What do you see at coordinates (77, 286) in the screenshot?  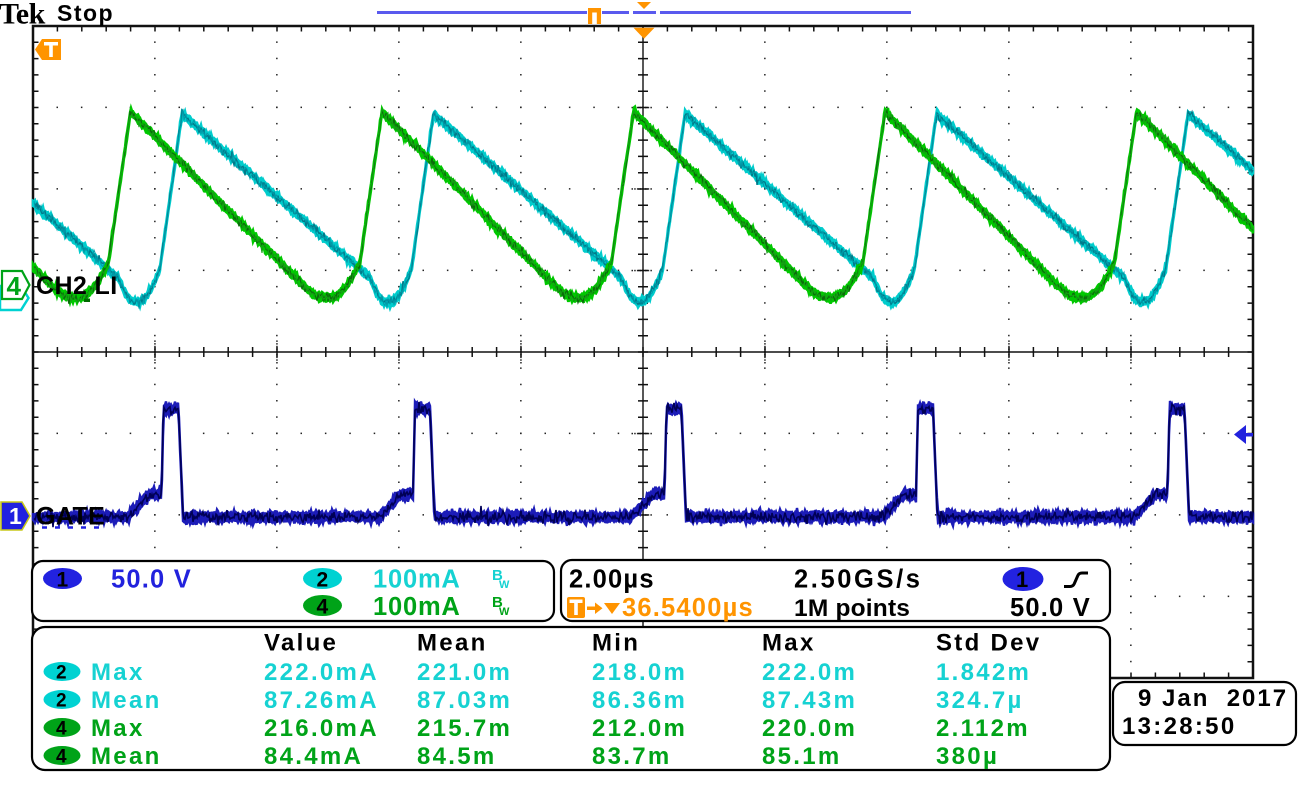 I see `svg-text: CH2 LI` at bounding box center [77, 286].